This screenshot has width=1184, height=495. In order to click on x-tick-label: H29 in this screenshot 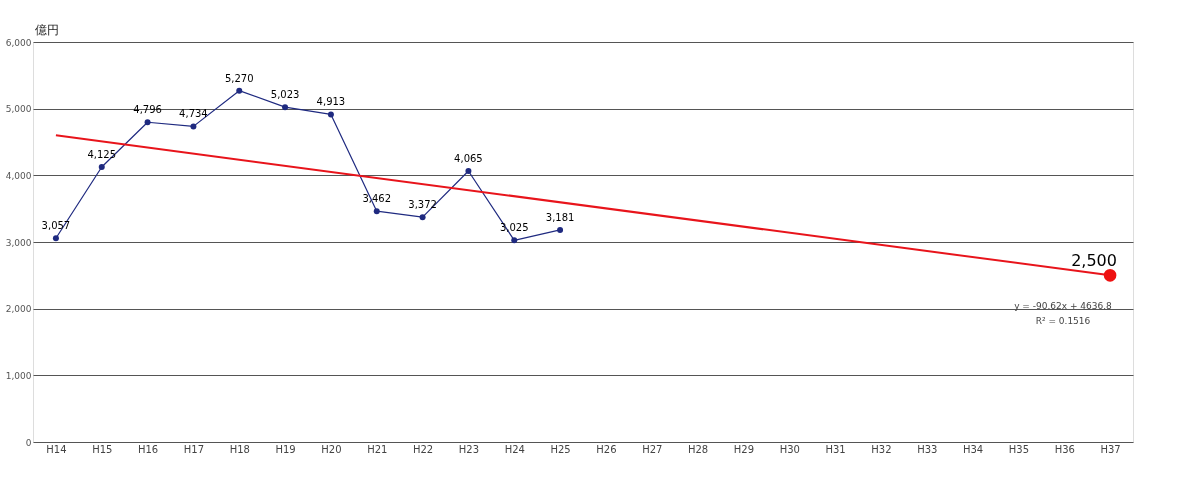, I will do `click(744, 449)`.